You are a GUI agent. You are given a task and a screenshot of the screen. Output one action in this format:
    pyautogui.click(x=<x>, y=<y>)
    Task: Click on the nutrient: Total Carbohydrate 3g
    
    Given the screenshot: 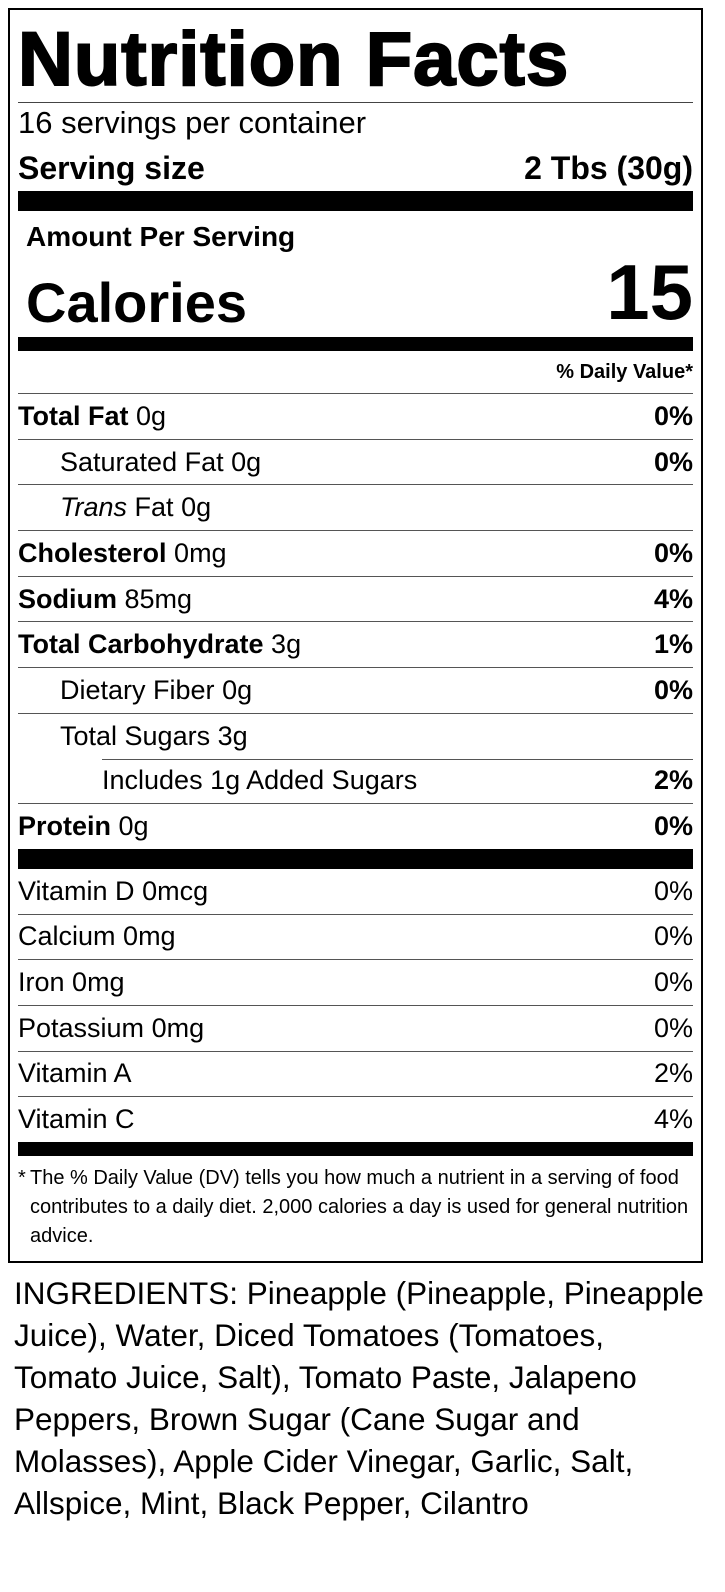 What is the action you would take?
    pyautogui.click(x=159, y=644)
    